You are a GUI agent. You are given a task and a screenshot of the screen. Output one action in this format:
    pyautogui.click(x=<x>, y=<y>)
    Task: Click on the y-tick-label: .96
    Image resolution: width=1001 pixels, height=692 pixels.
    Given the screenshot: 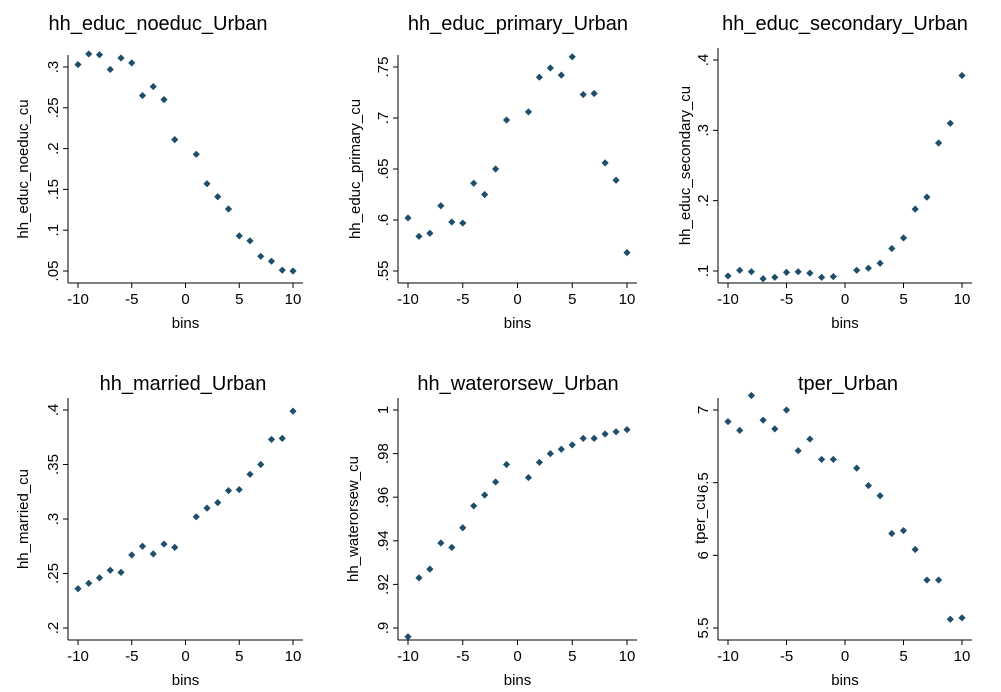 What is the action you would take?
    pyautogui.click(x=383, y=497)
    